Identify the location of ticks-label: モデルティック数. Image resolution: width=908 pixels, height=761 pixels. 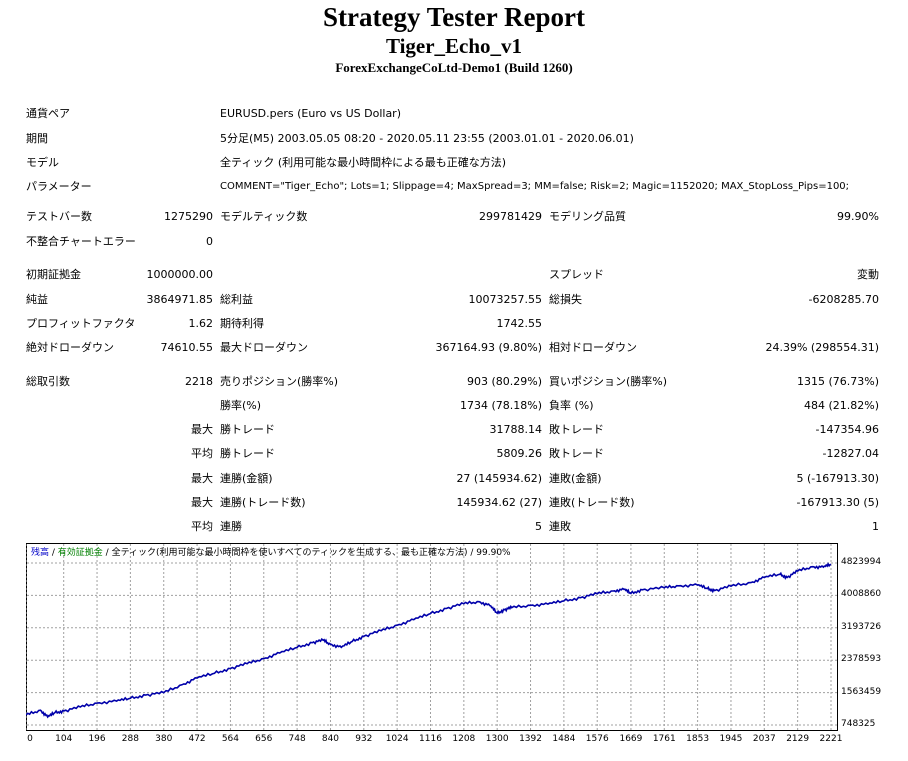
(264, 216).